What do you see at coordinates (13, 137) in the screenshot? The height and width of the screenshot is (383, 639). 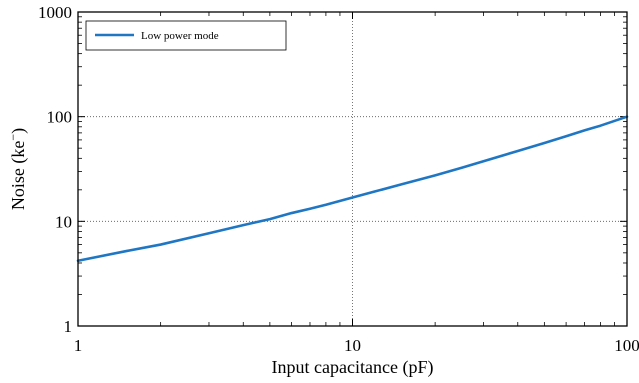 I see `y-axis-label-sup: −` at bounding box center [13, 137].